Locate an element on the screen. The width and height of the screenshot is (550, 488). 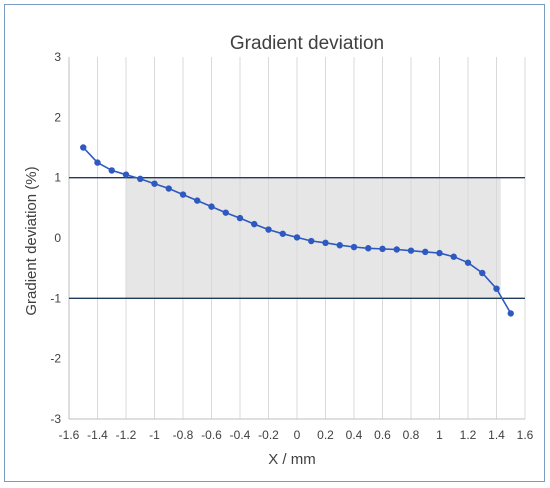
x-tick-label: 1.2 is located at coordinates (468, 435).